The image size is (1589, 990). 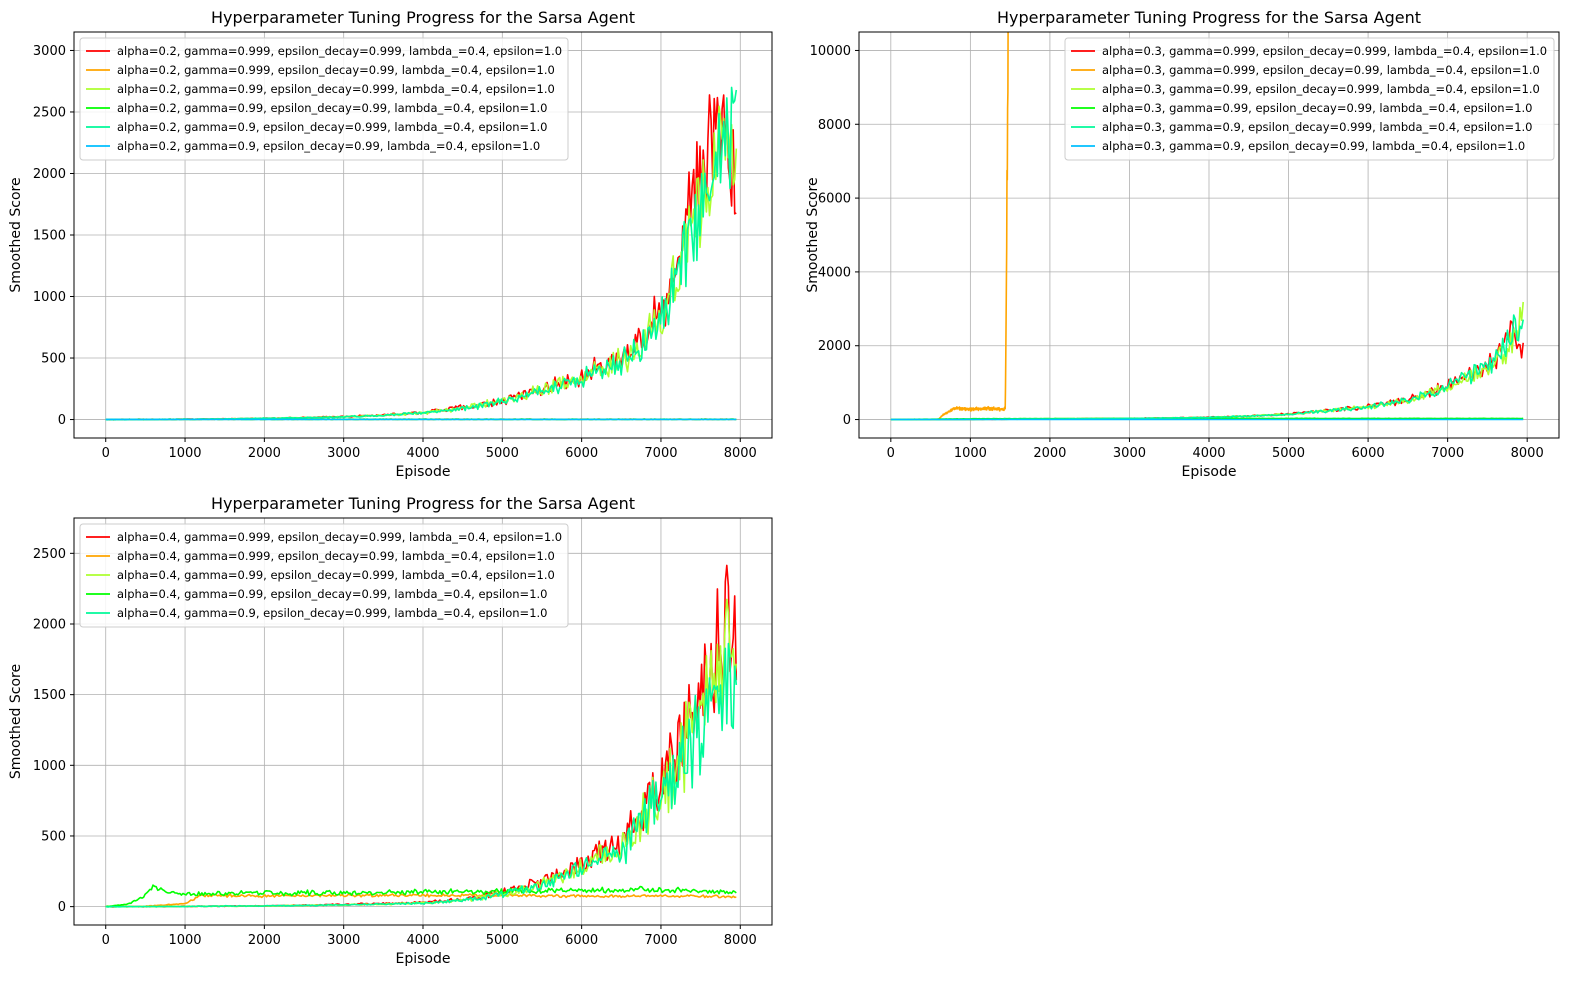 What do you see at coordinates (834, 125) in the screenshot?
I see `y-tick-label: 8000` at bounding box center [834, 125].